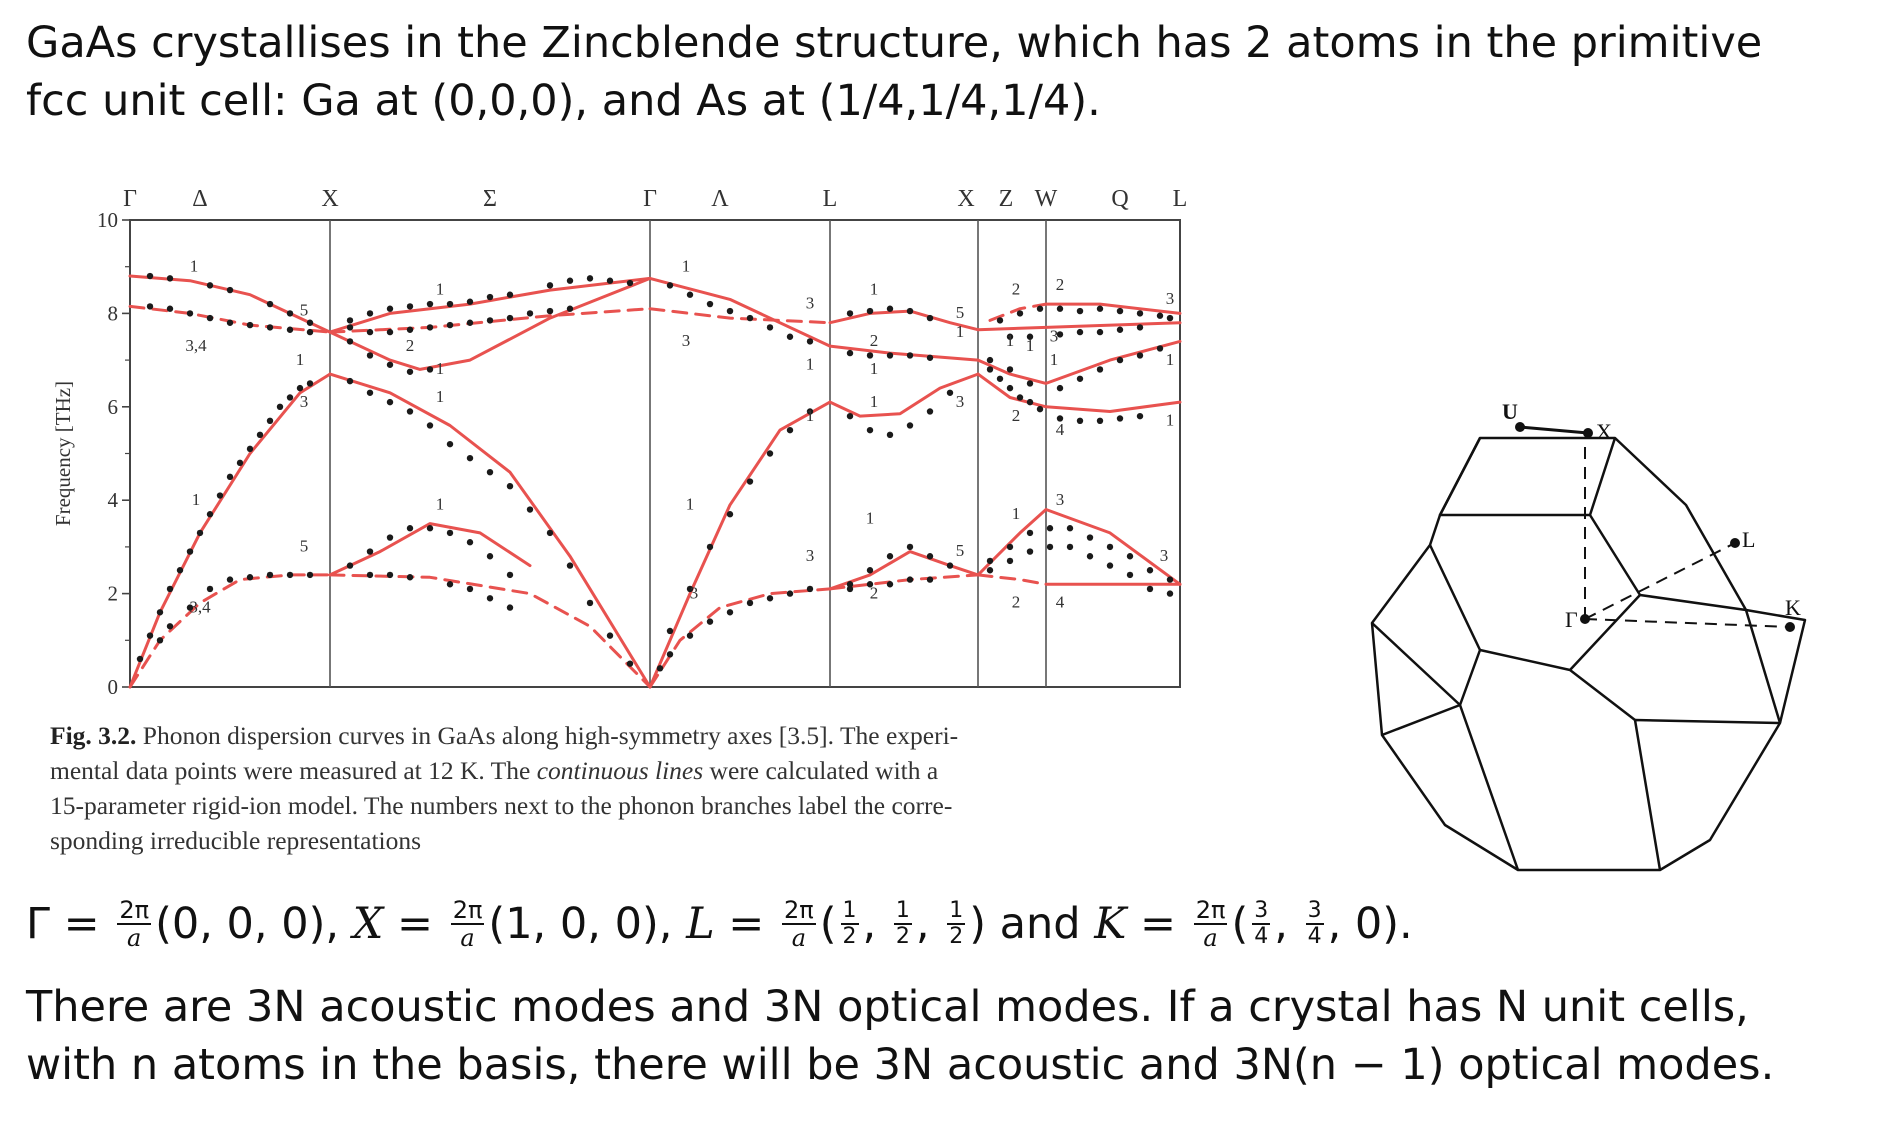 This screenshot has width=1896, height=1122. I want to click on k-comma: ,, so click(1288, 924).